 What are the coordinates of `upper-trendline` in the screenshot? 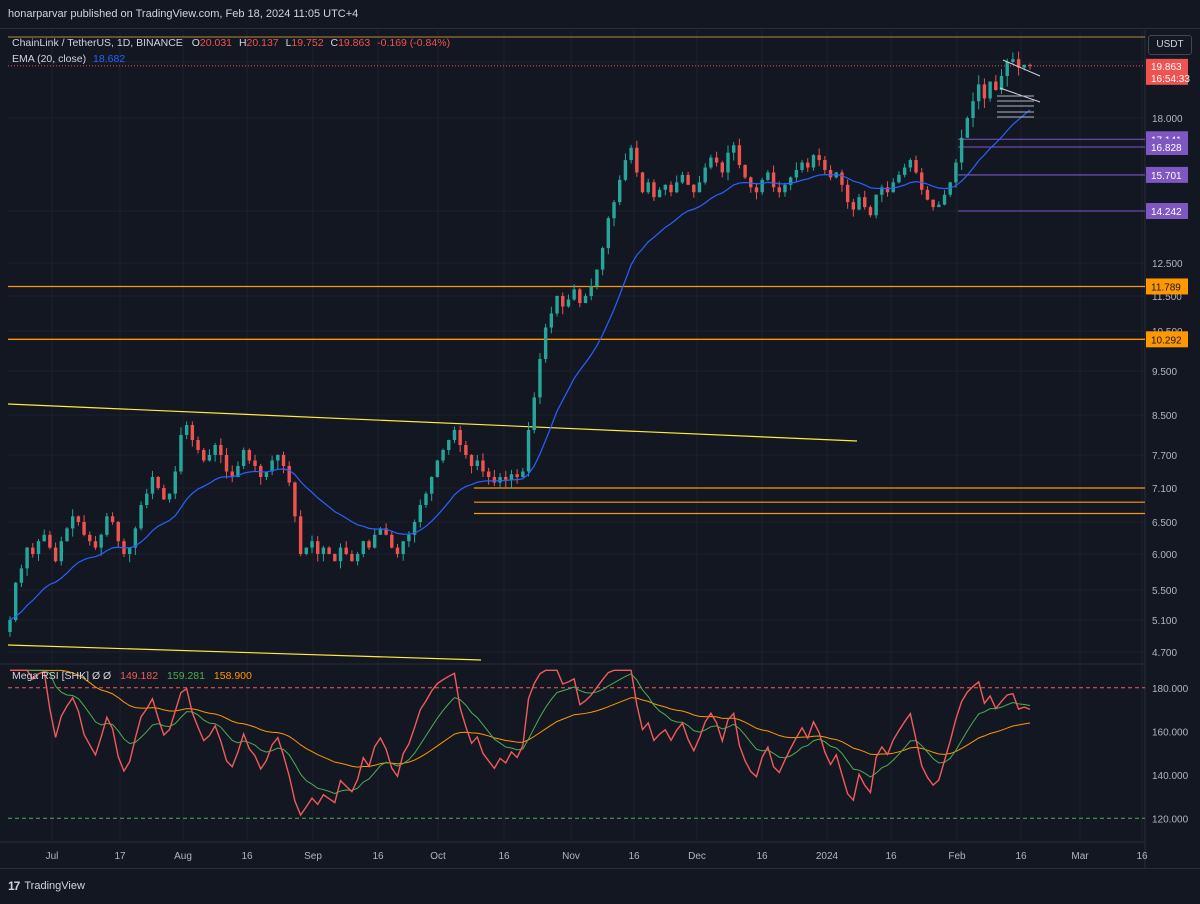 It's located at (432, 422).